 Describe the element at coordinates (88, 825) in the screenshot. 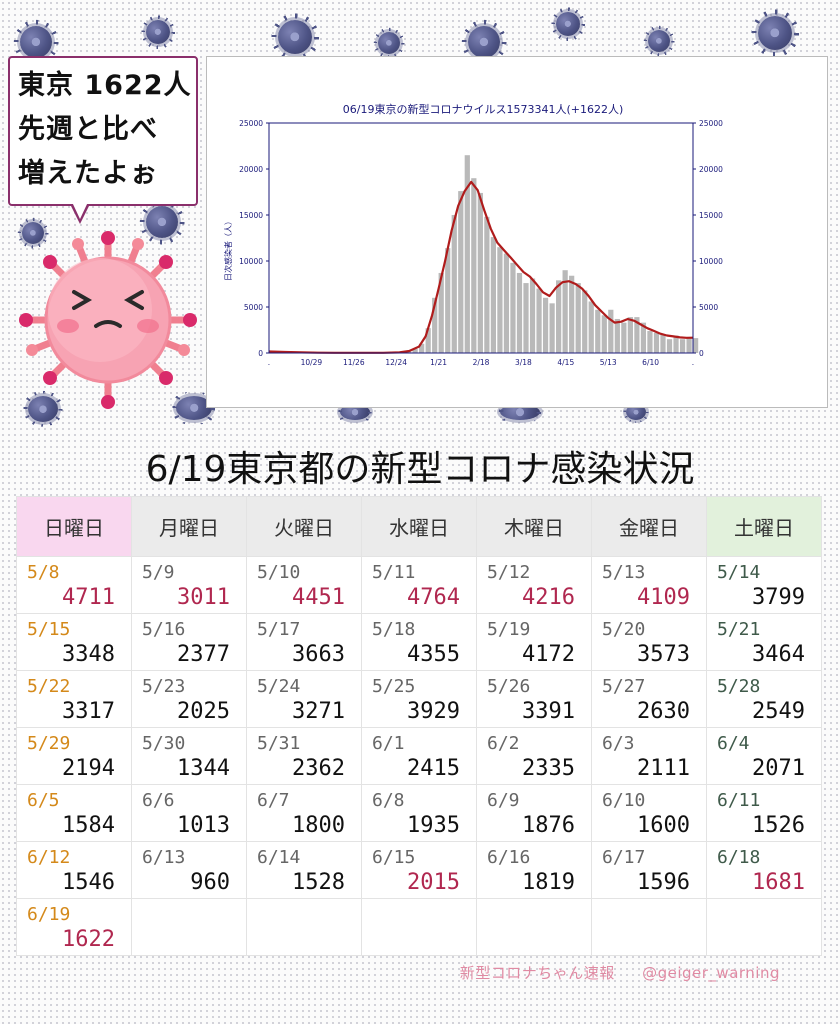

I see `cell-count: 1584` at that location.